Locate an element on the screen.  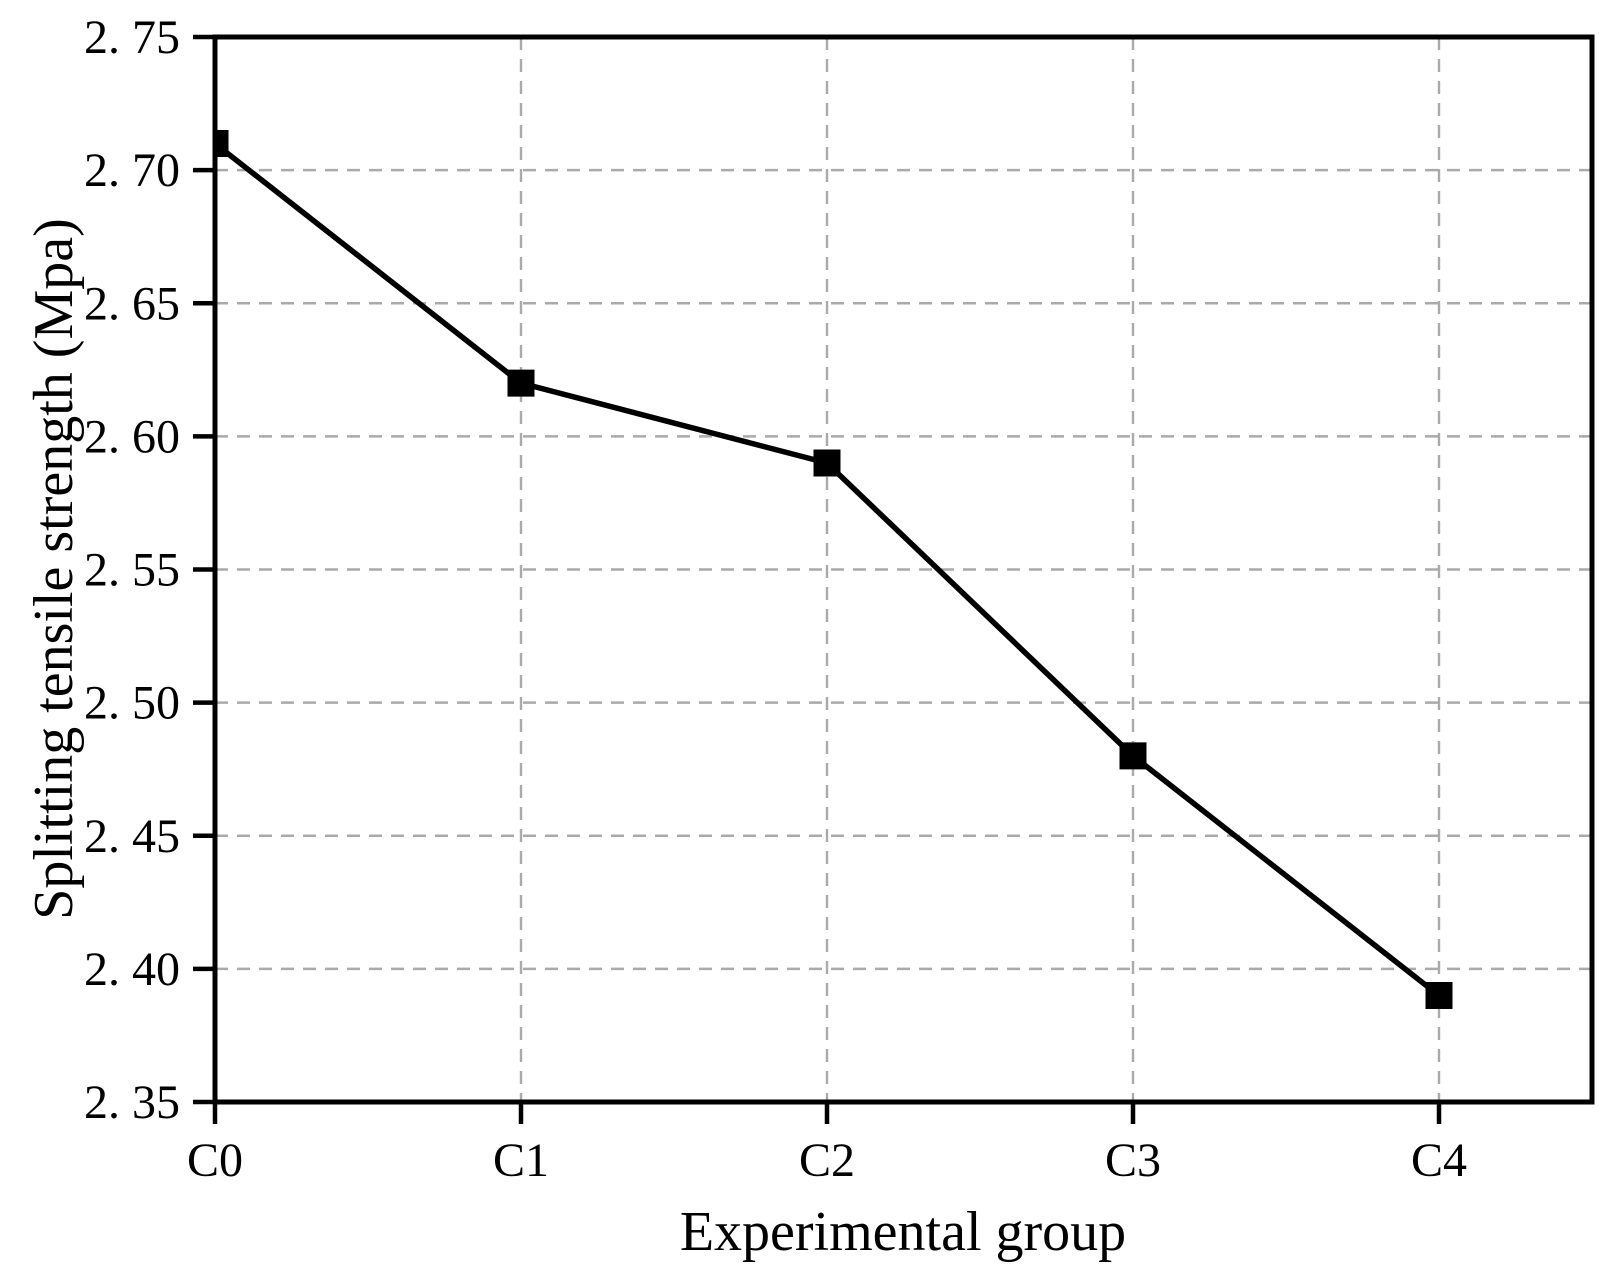
y-tick-label: 2. 70 is located at coordinates (132, 170).